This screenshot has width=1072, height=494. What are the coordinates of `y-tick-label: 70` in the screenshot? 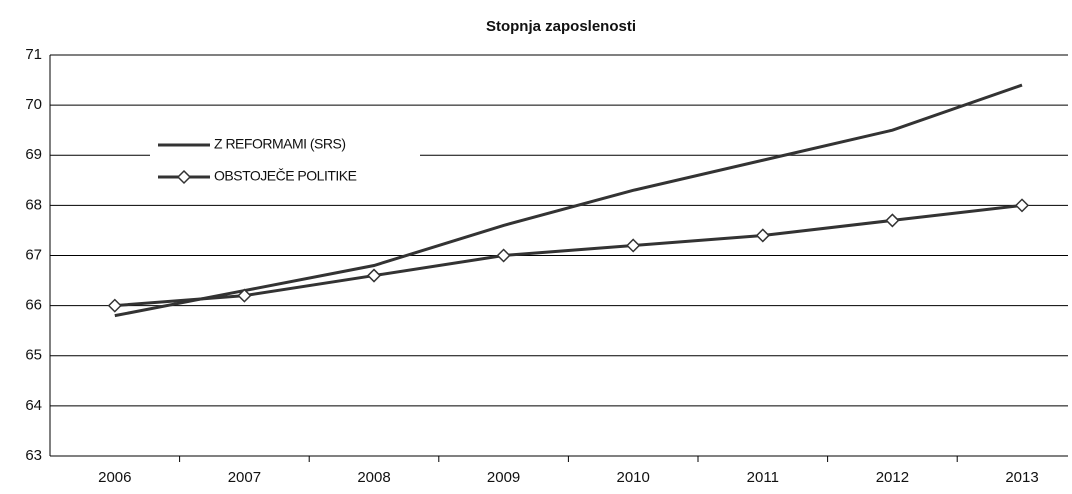 It's located at (33, 104).